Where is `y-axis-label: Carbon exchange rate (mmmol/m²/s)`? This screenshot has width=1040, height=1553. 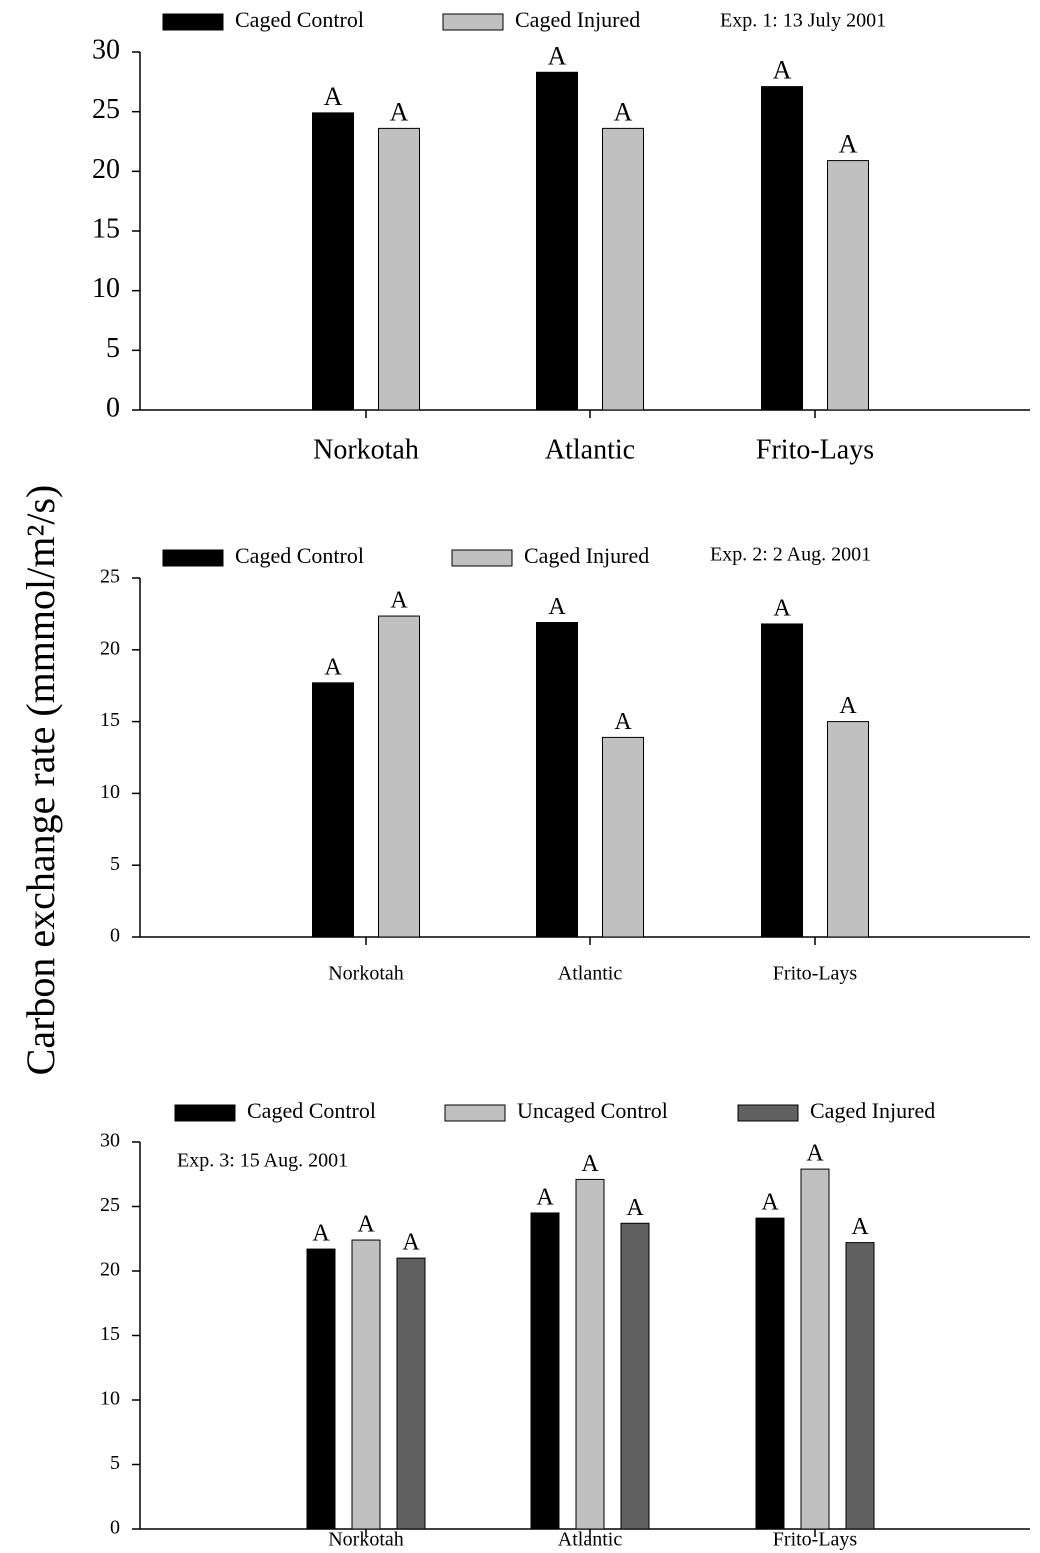 y-axis-label: Carbon exchange rate (mmmol/m²/s) is located at coordinates (40, 780).